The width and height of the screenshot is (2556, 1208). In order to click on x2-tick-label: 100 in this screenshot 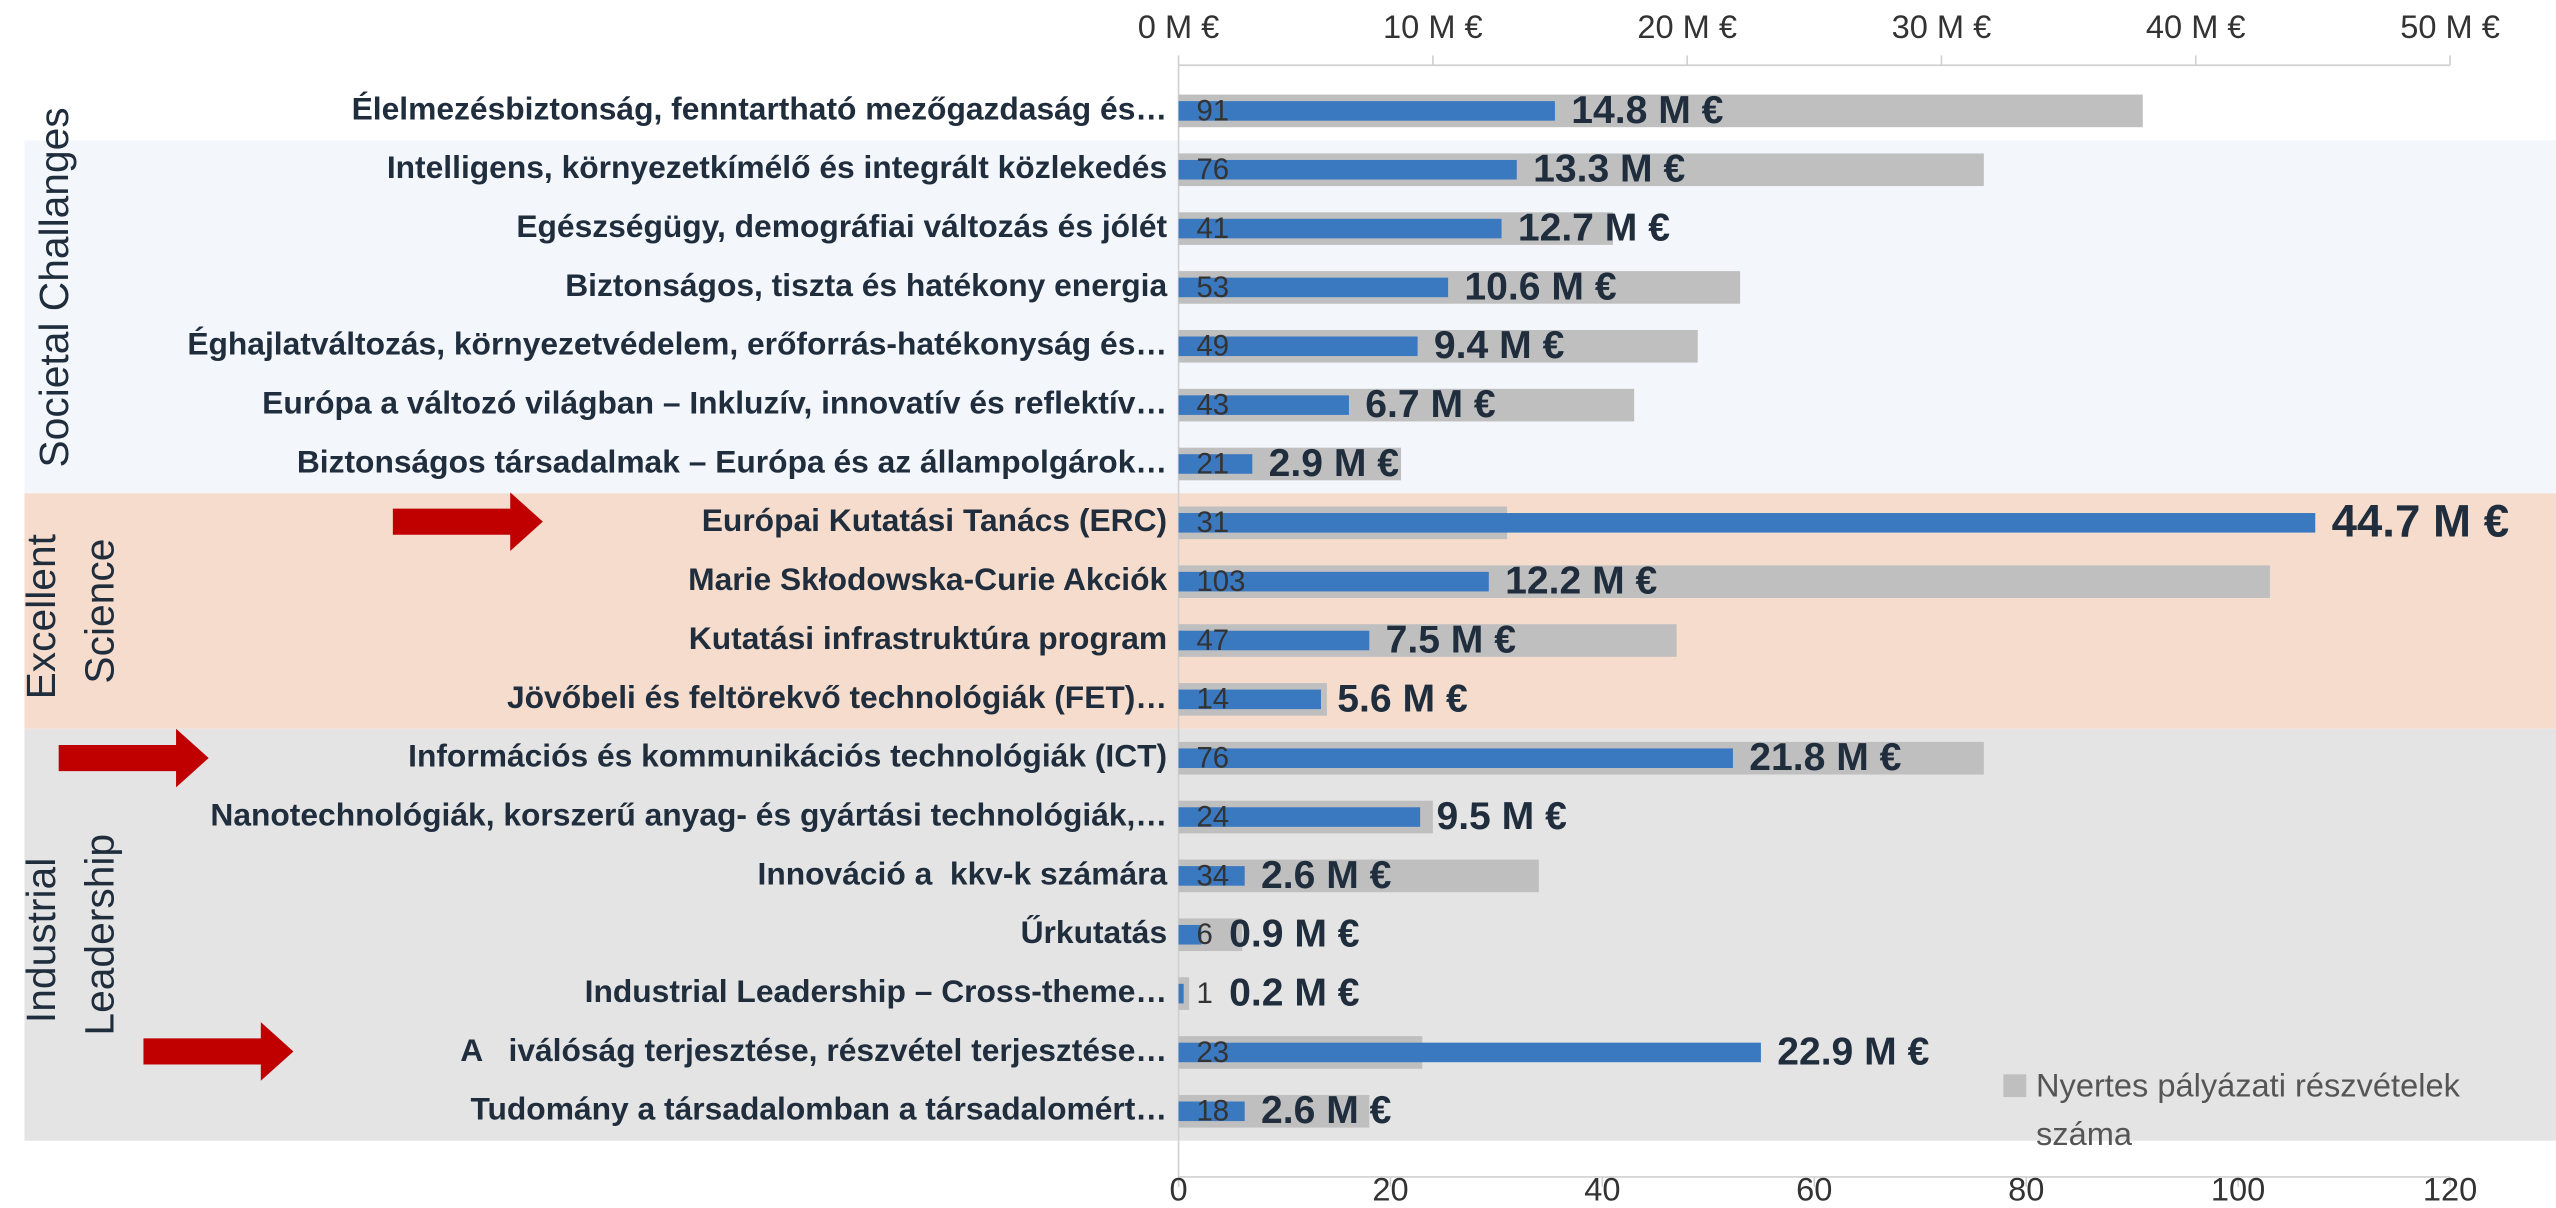, I will do `click(2238, 1188)`.